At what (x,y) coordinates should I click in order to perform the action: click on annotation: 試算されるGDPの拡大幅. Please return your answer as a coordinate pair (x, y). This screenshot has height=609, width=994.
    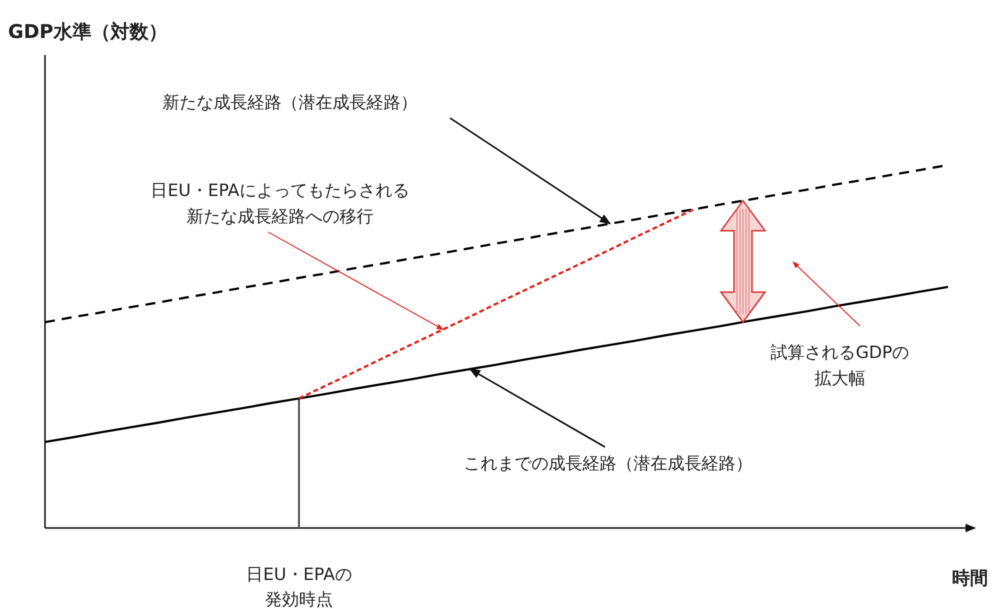
    Looking at the image, I should click on (840, 366).